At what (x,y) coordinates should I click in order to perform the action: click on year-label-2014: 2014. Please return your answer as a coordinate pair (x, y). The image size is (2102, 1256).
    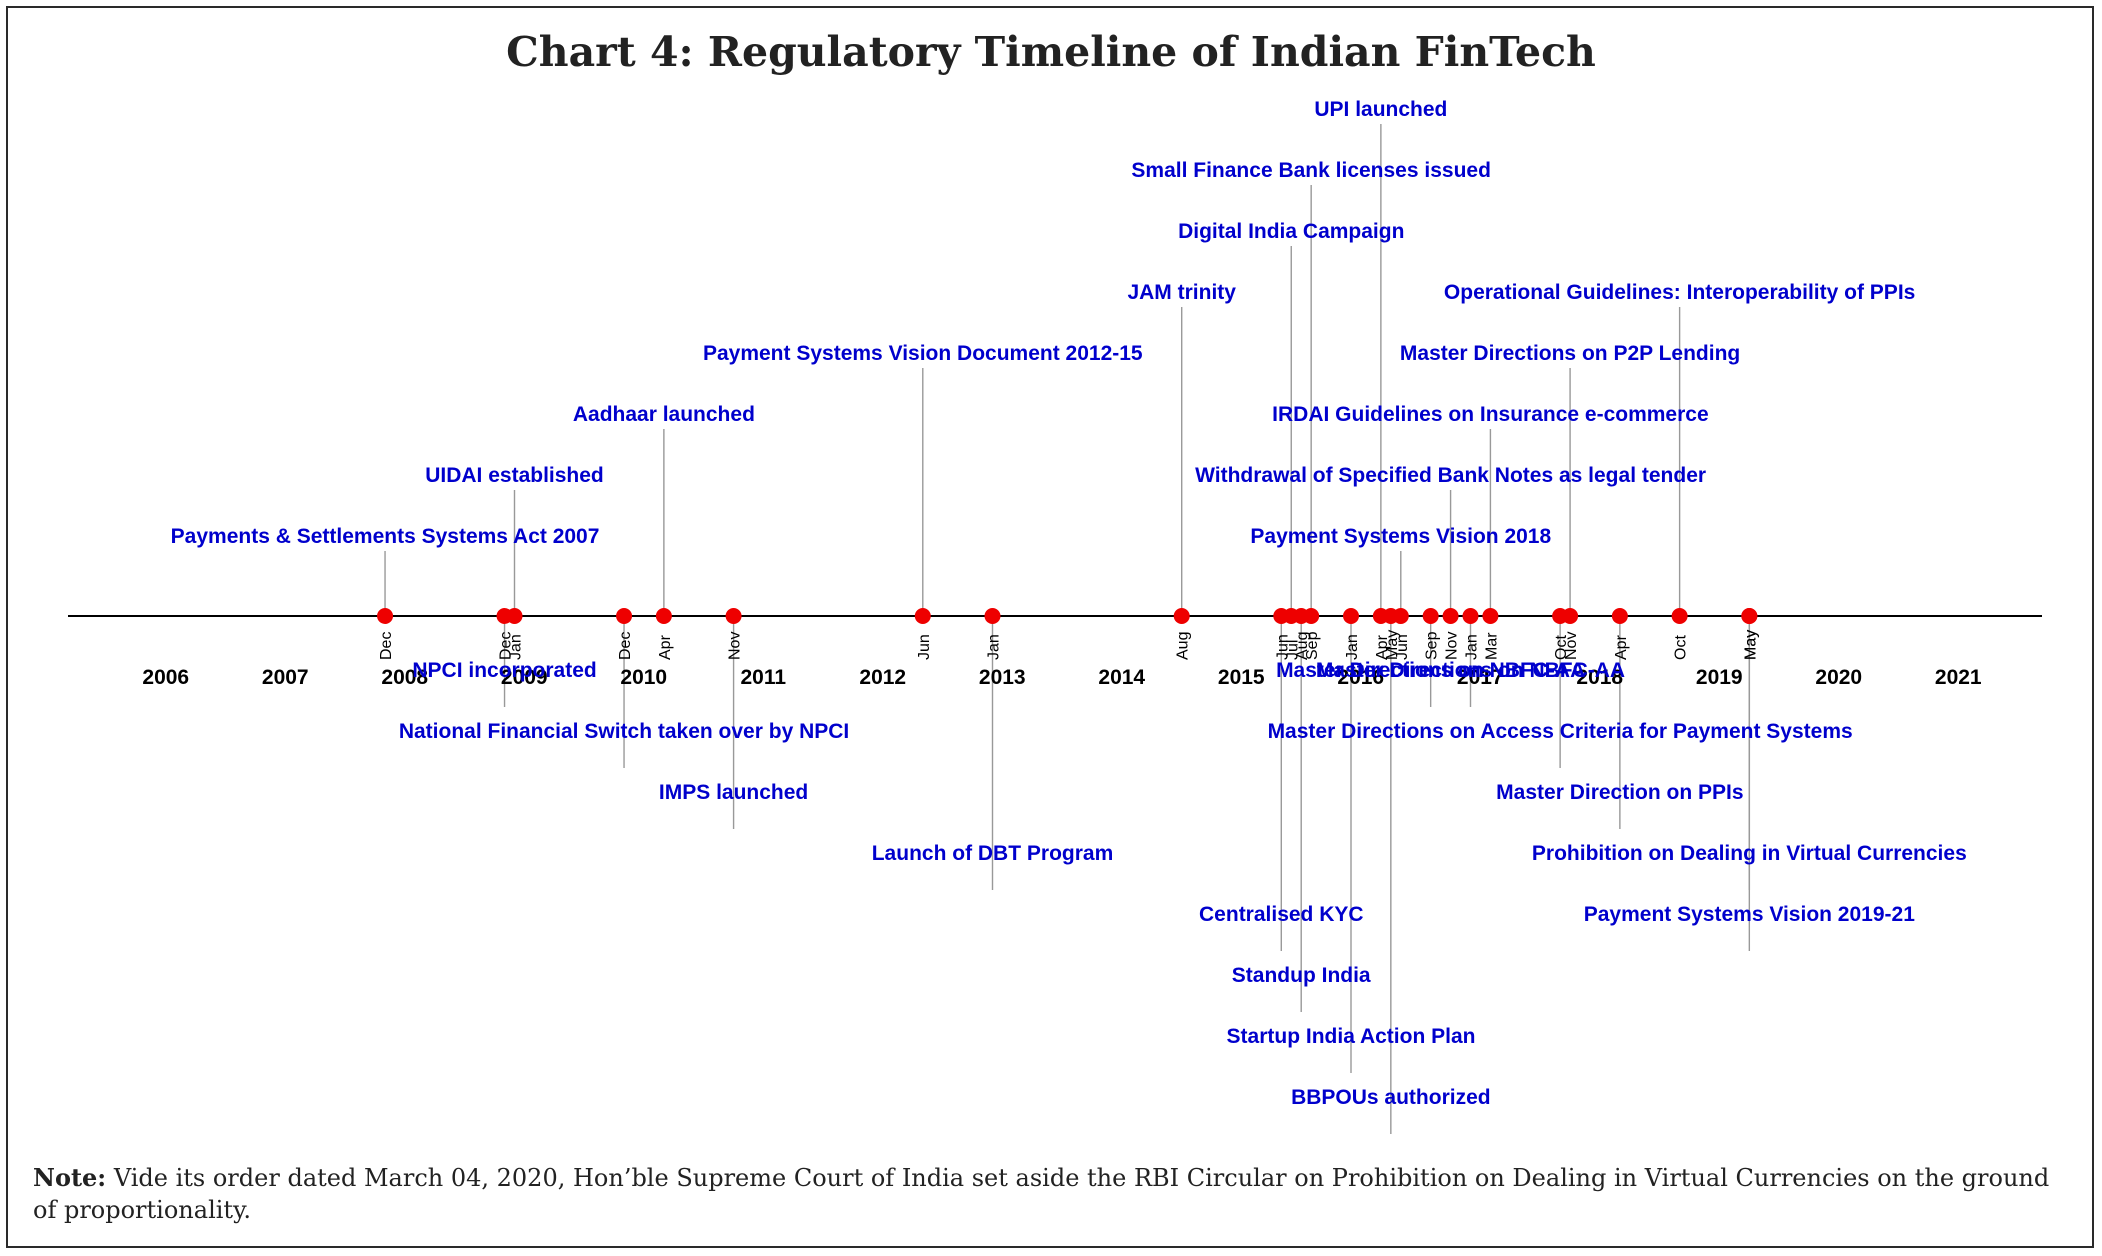
    Looking at the image, I should click on (1121, 677).